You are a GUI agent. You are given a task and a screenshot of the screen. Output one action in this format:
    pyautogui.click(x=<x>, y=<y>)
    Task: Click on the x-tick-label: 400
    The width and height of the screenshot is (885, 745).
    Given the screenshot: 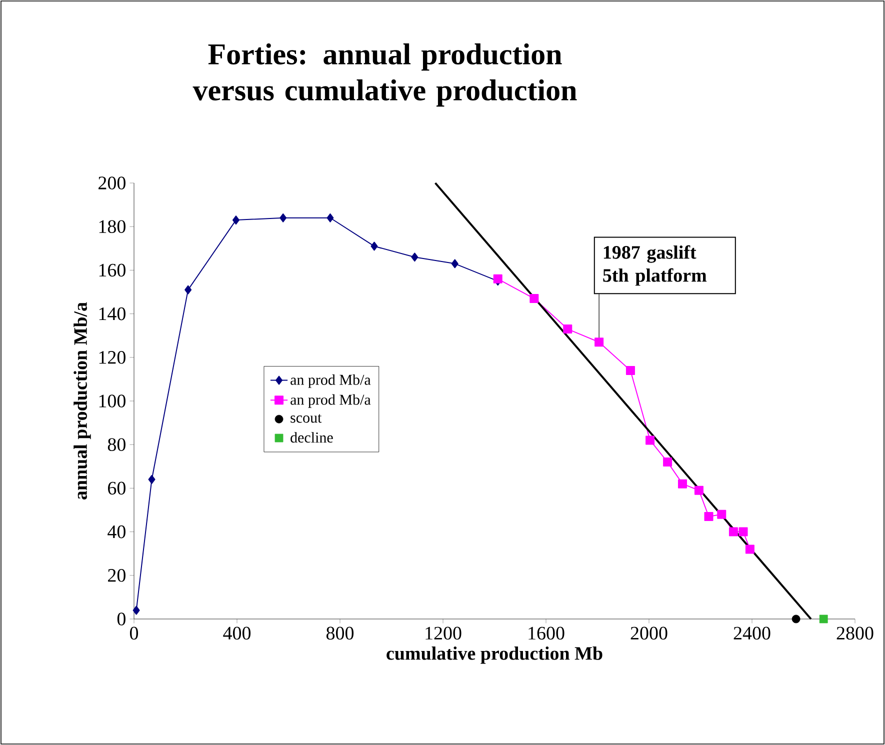 What is the action you would take?
    pyautogui.click(x=237, y=633)
    